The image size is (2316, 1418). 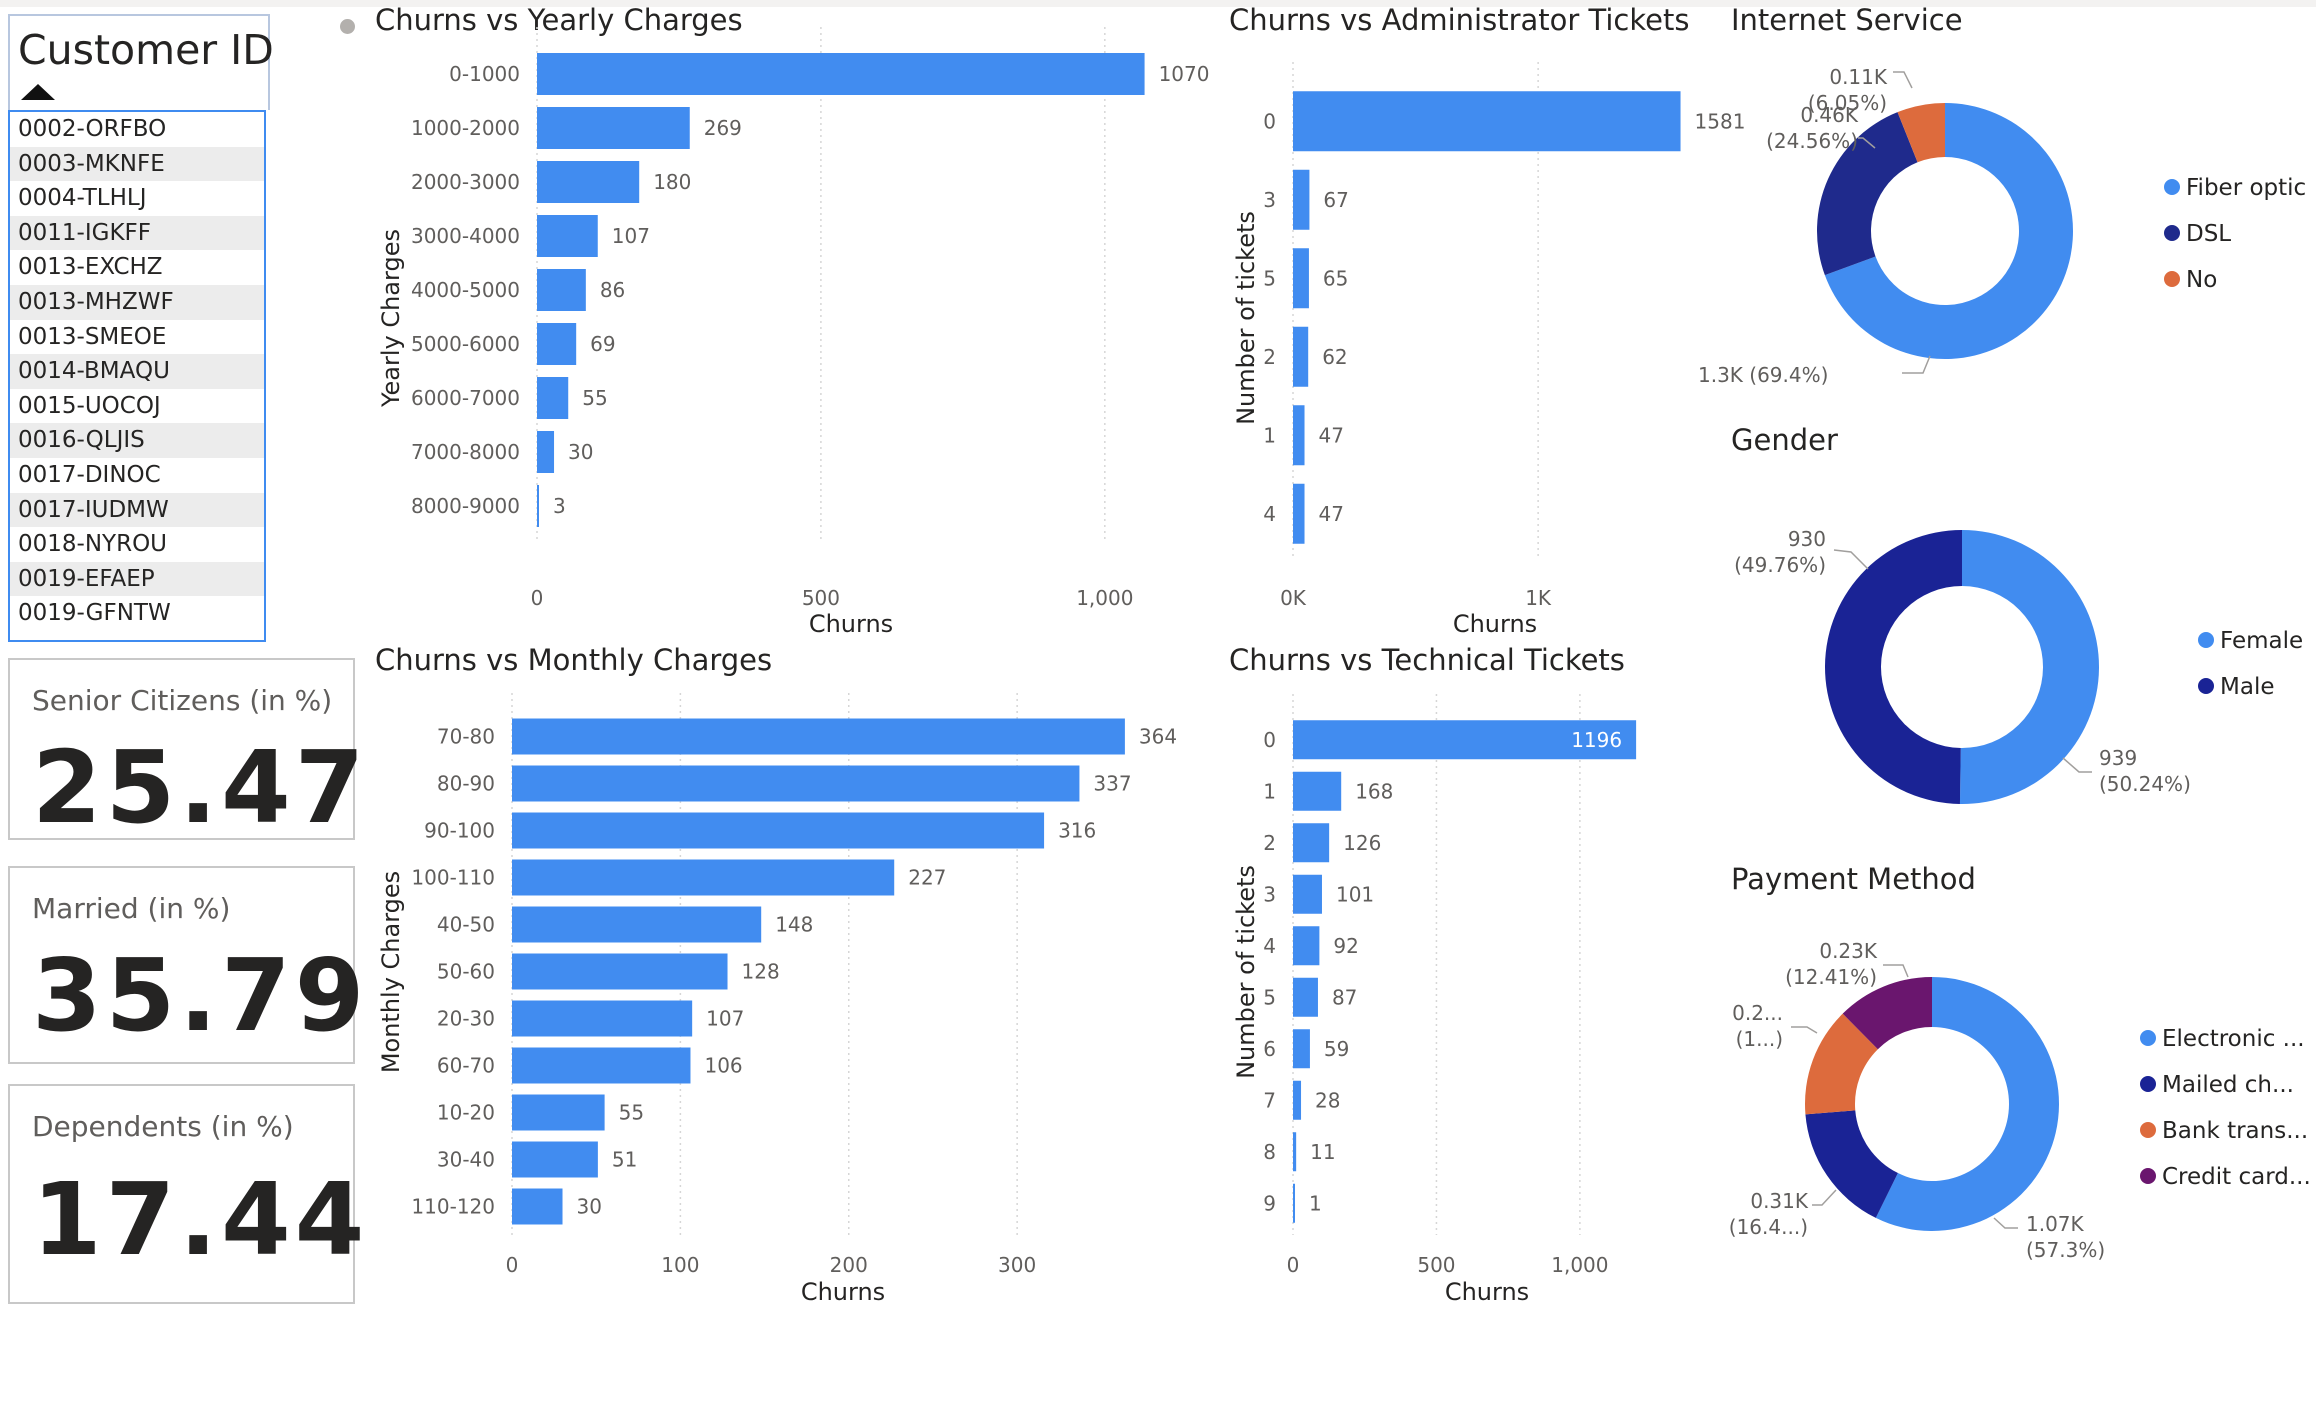 I want to click on monthly-category-label: 50-60, so click(x=466, y=972).